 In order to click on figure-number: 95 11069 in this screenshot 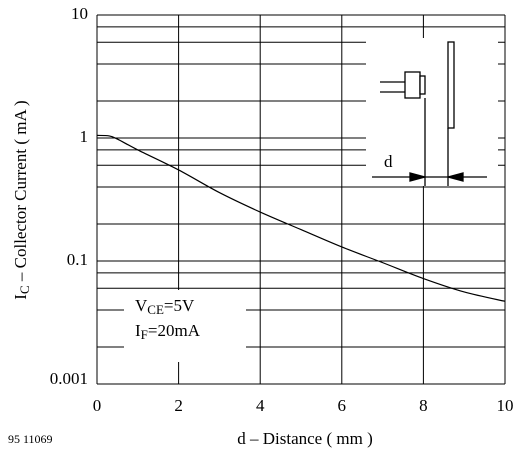, I will do `click(30, 439)`.